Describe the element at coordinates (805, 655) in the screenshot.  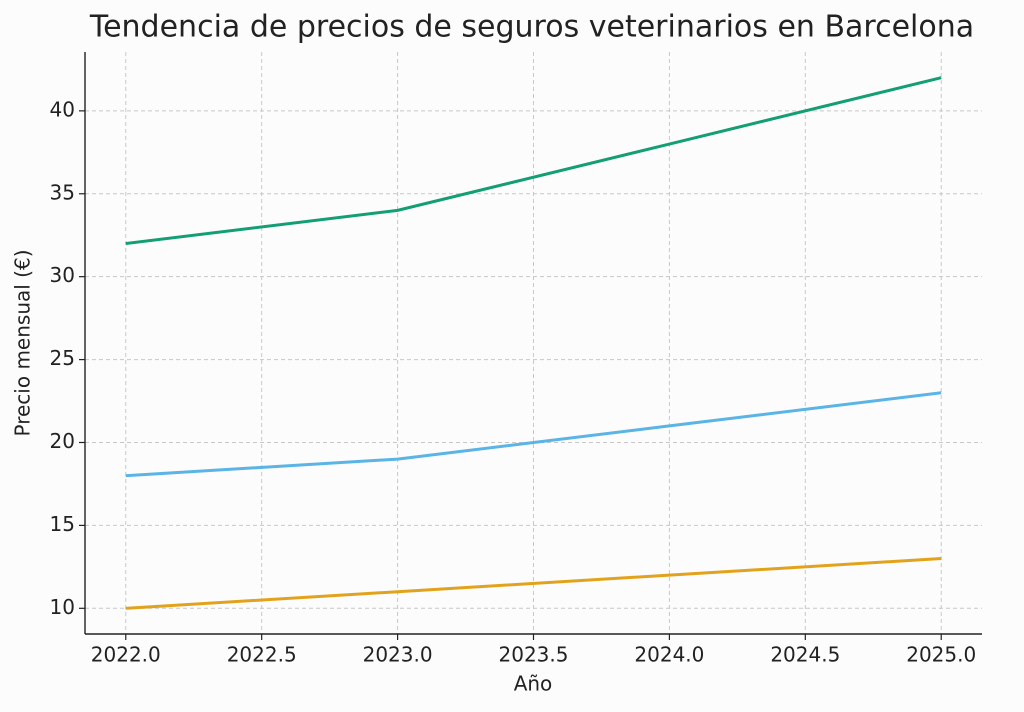
I see `x-tick-label: 2024.5` at that location.